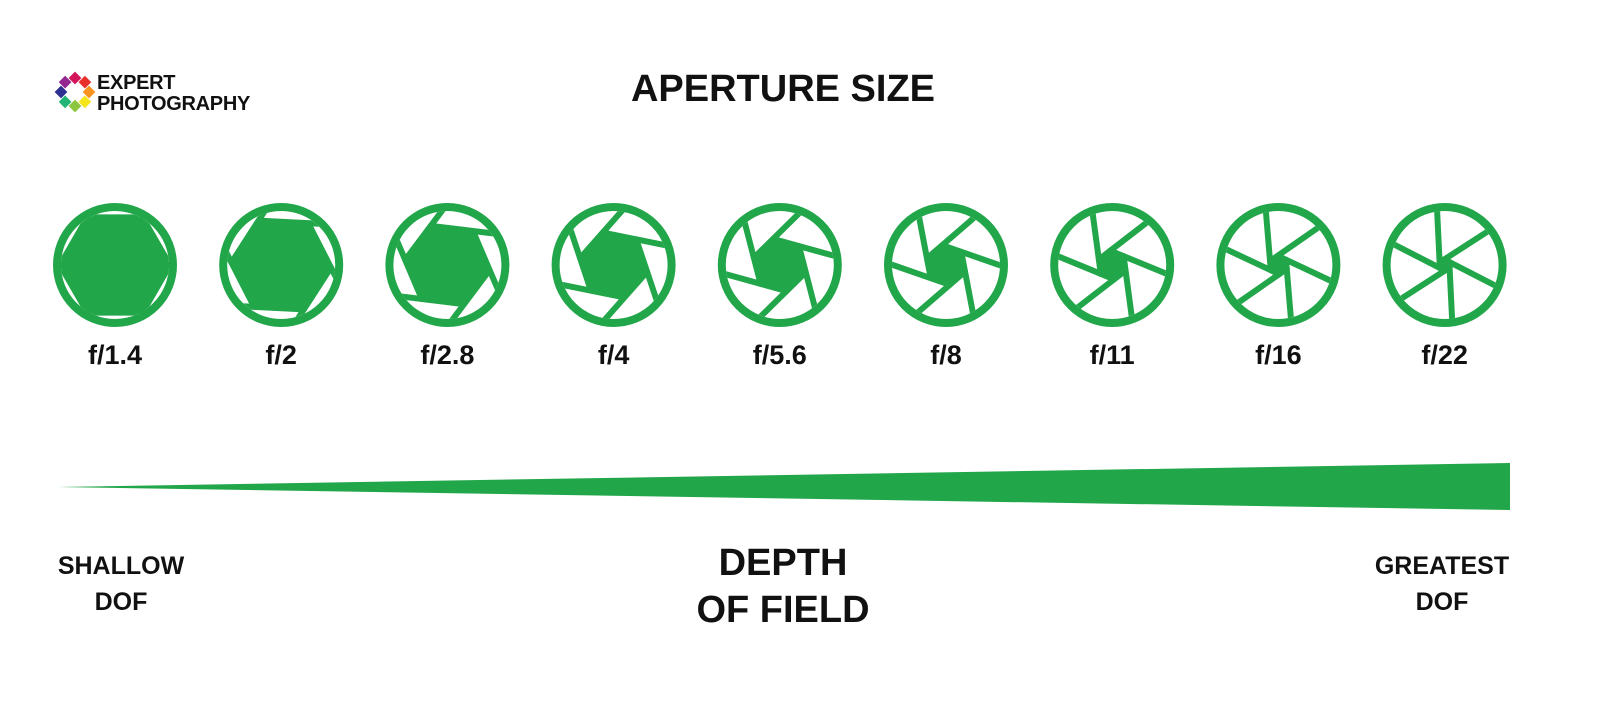 The width and height of the screenshot is (1600, 712). I want to click on f-stop-label: f/4, so click(613, 355).